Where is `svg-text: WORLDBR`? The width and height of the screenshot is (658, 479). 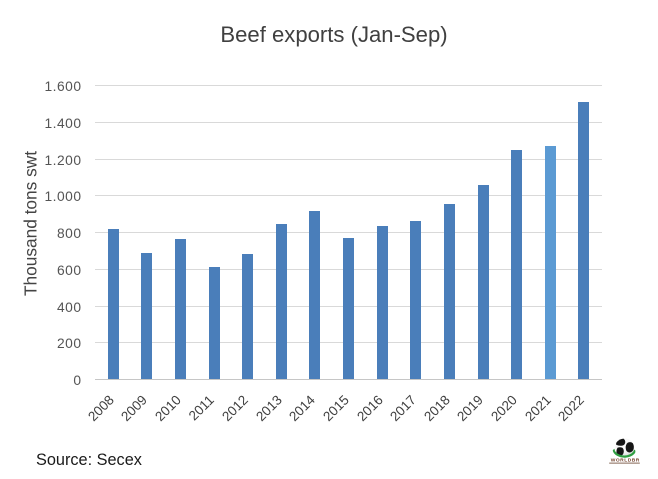
svg-text: WORLDBR is located at coordinates (625, 460).